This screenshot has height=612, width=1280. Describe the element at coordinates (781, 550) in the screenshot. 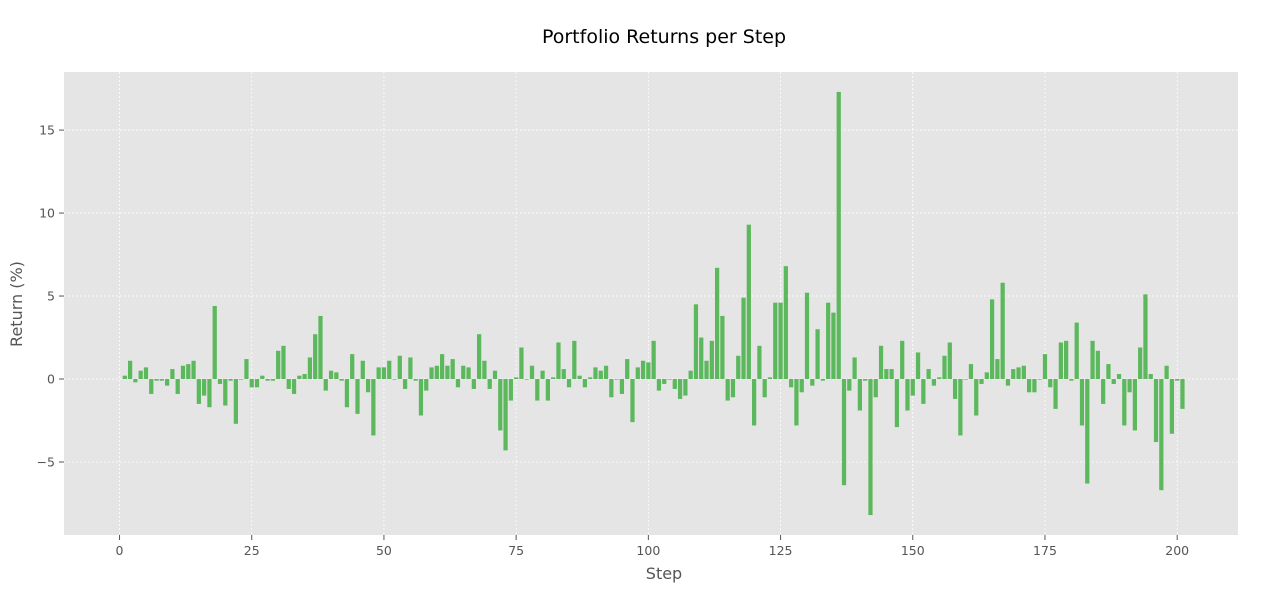

I see `x-tick-label: 125` at that location.